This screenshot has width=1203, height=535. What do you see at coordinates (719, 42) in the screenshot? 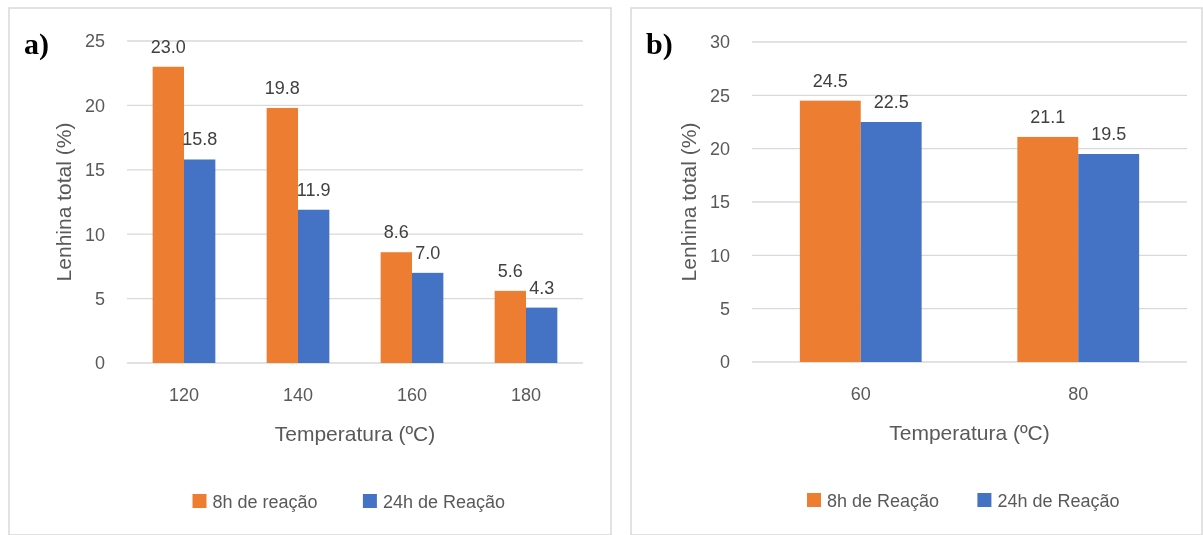
I see `y-tick-label: 30` at bounding box center [719, 42].